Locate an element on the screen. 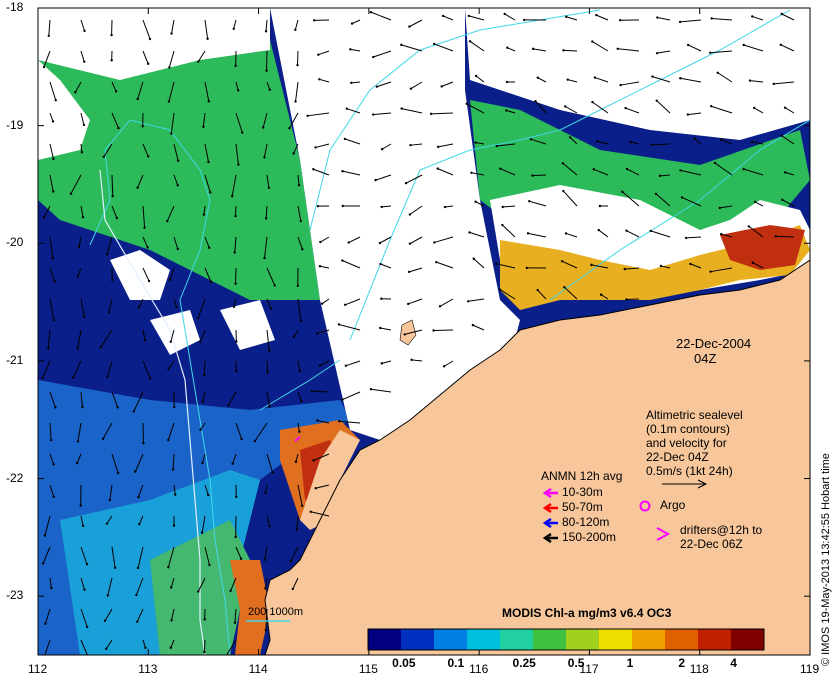 This screenshot has width=840, height=680. time-label: 04Z is located at coordinates (705, 358).